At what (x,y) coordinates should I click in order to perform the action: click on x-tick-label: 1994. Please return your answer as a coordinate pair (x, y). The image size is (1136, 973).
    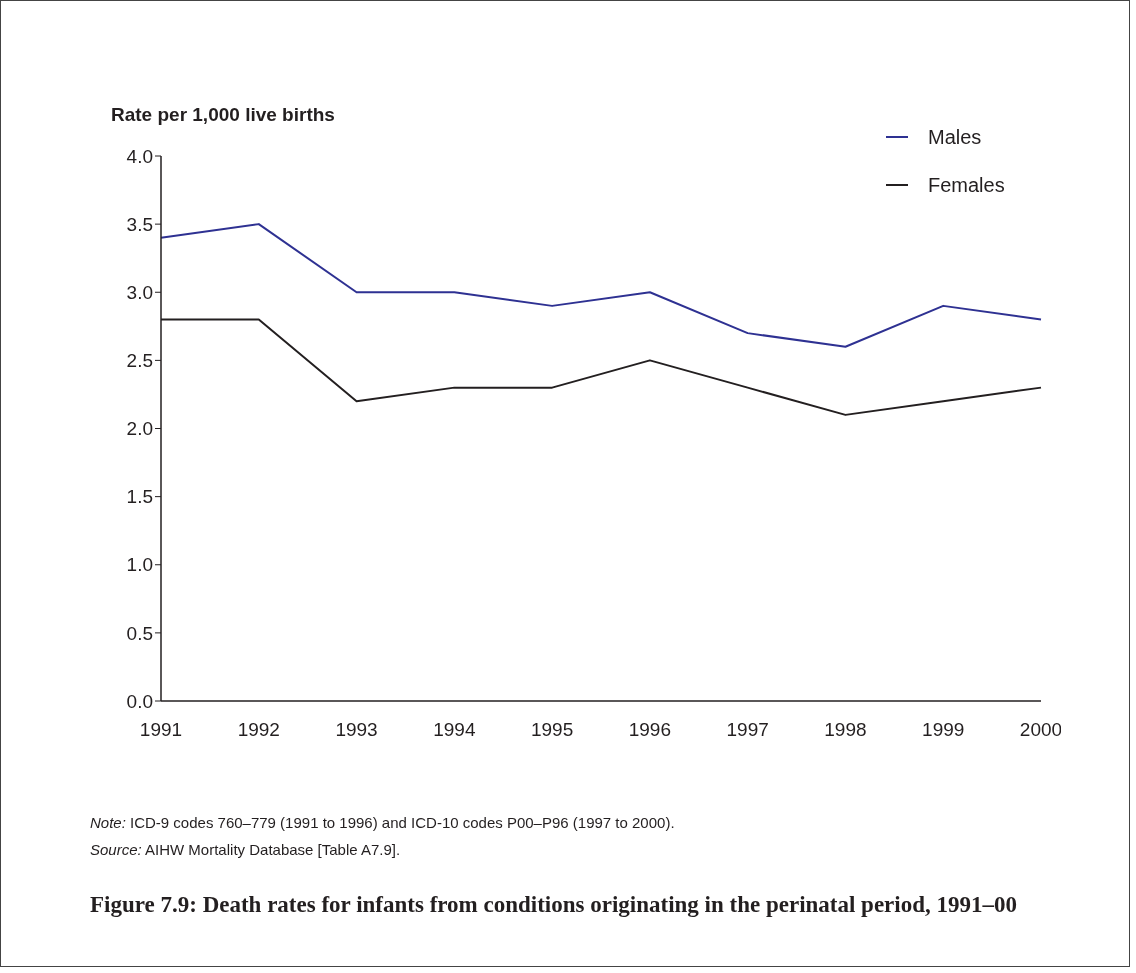
    Looking at the image, I should click on (454, 730).